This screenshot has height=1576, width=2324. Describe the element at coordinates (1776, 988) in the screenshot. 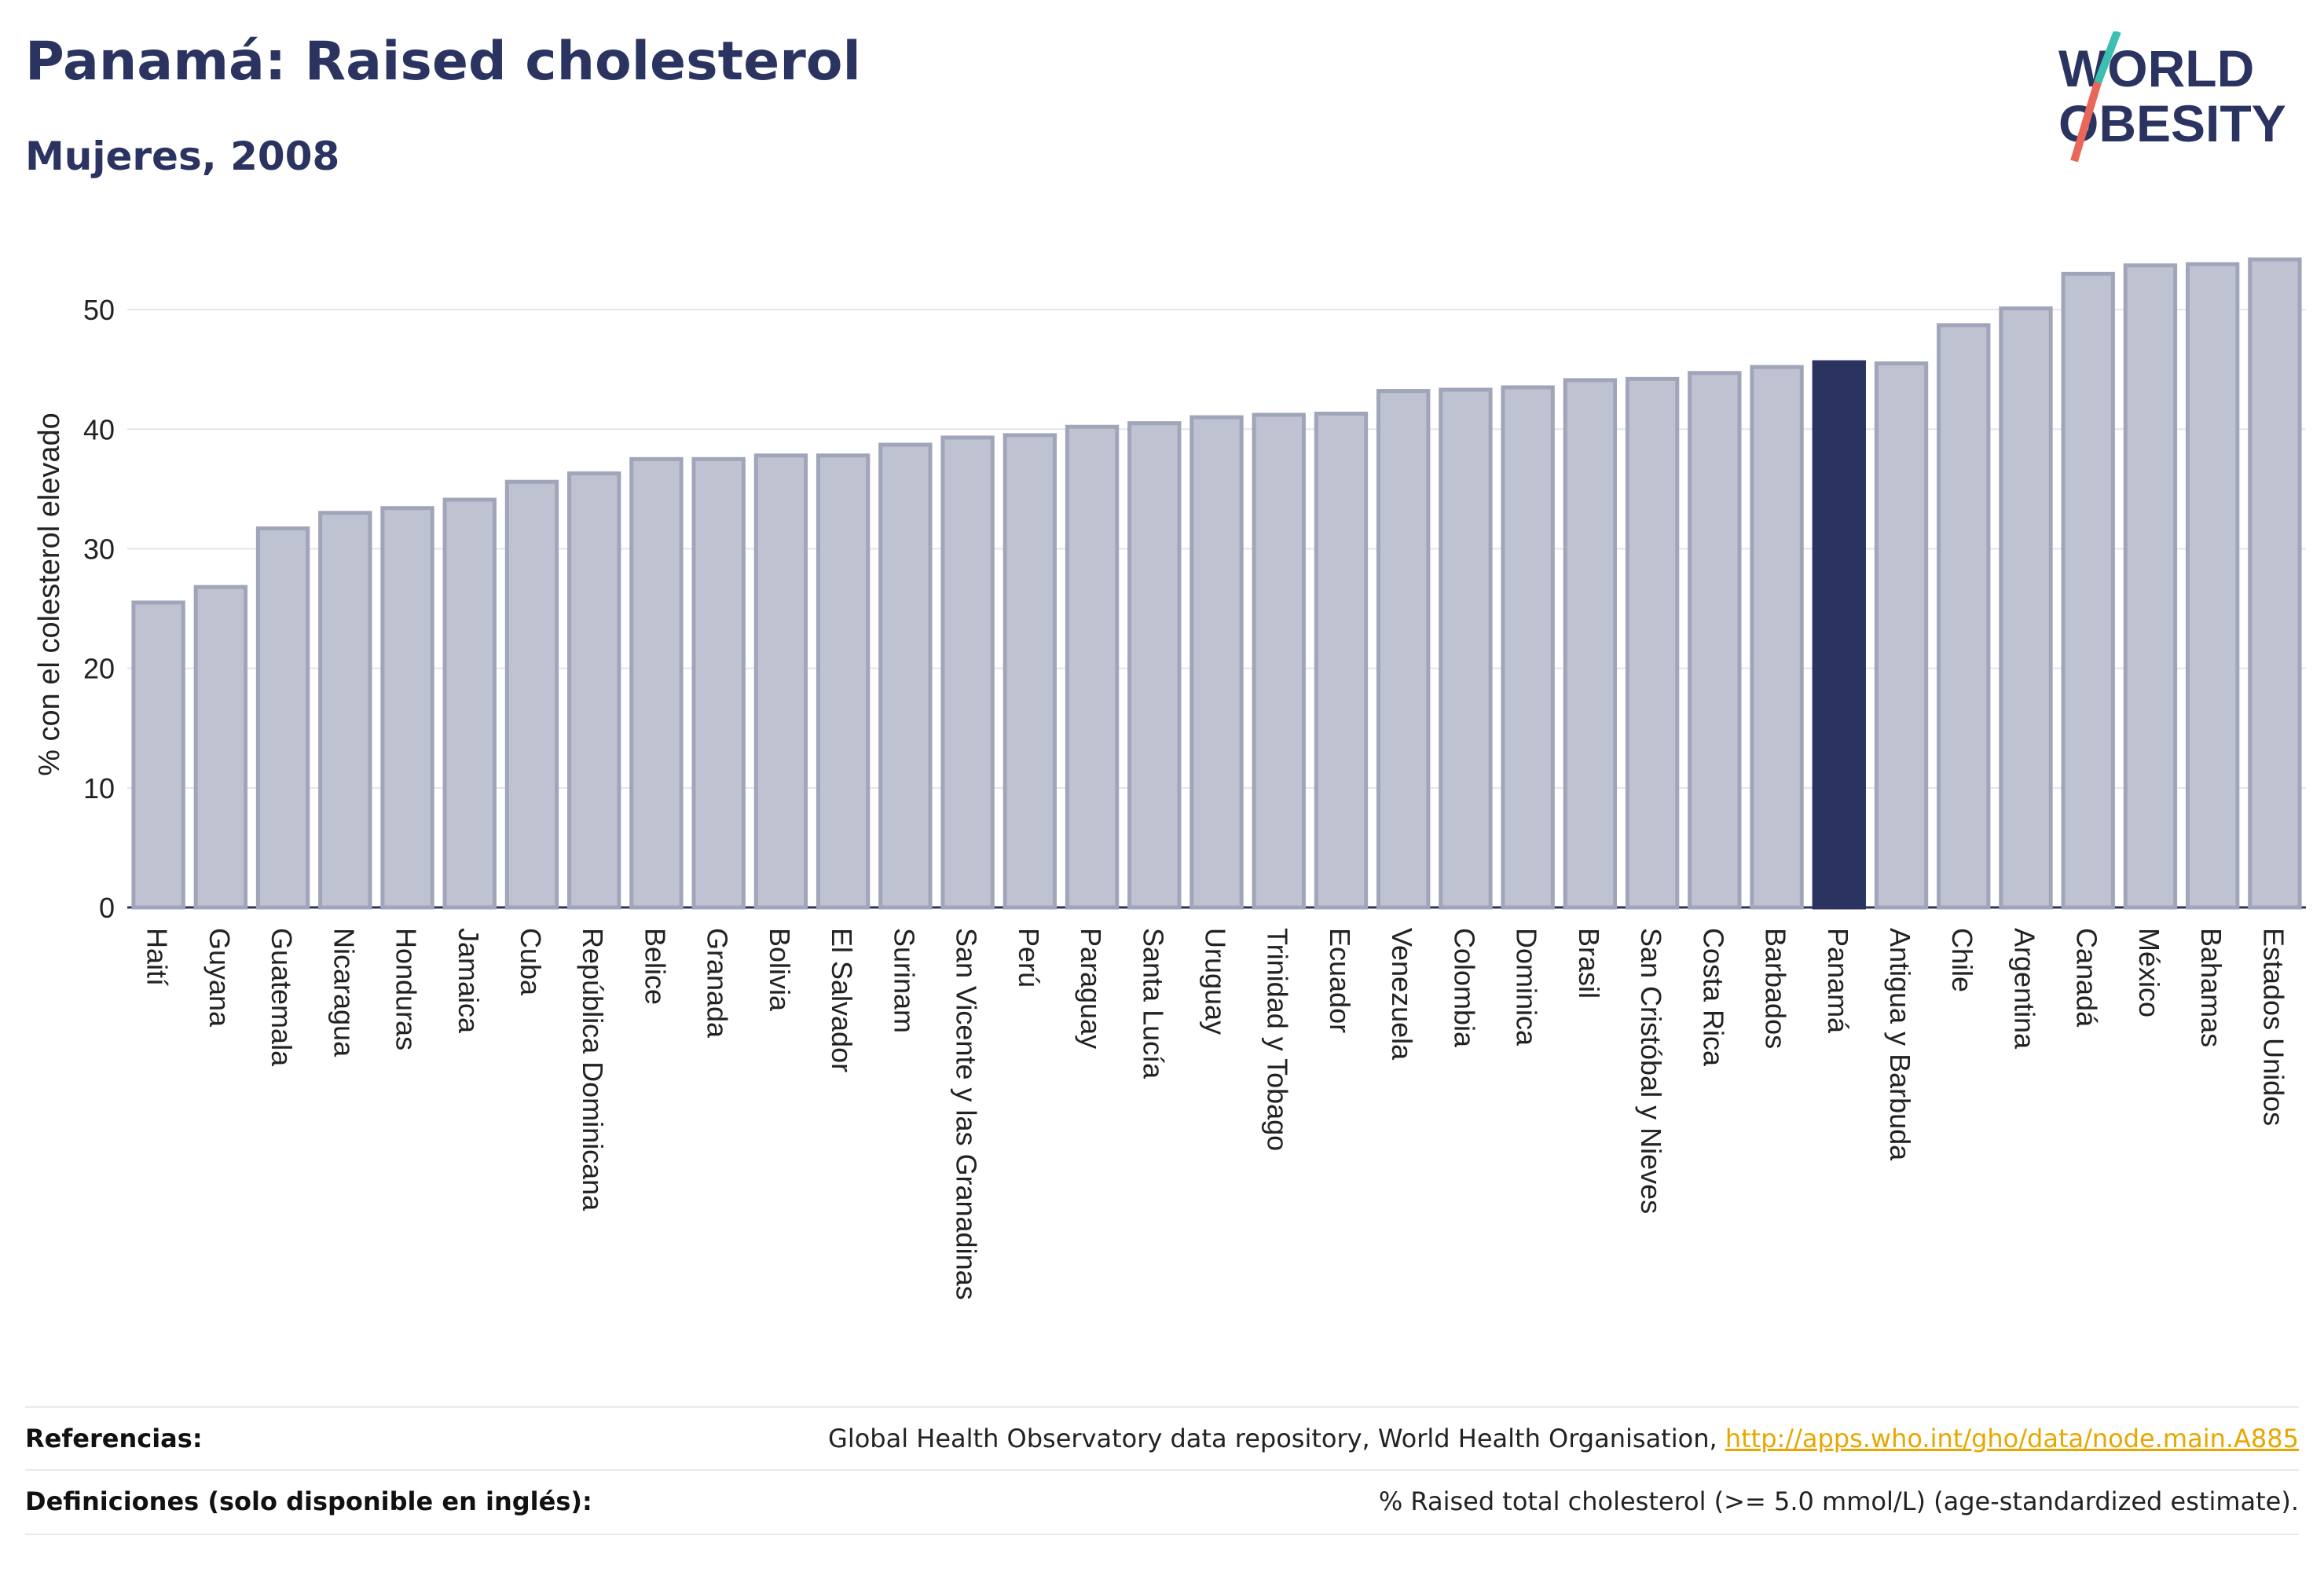

I see `x-tick-label: Barbados` at that location.